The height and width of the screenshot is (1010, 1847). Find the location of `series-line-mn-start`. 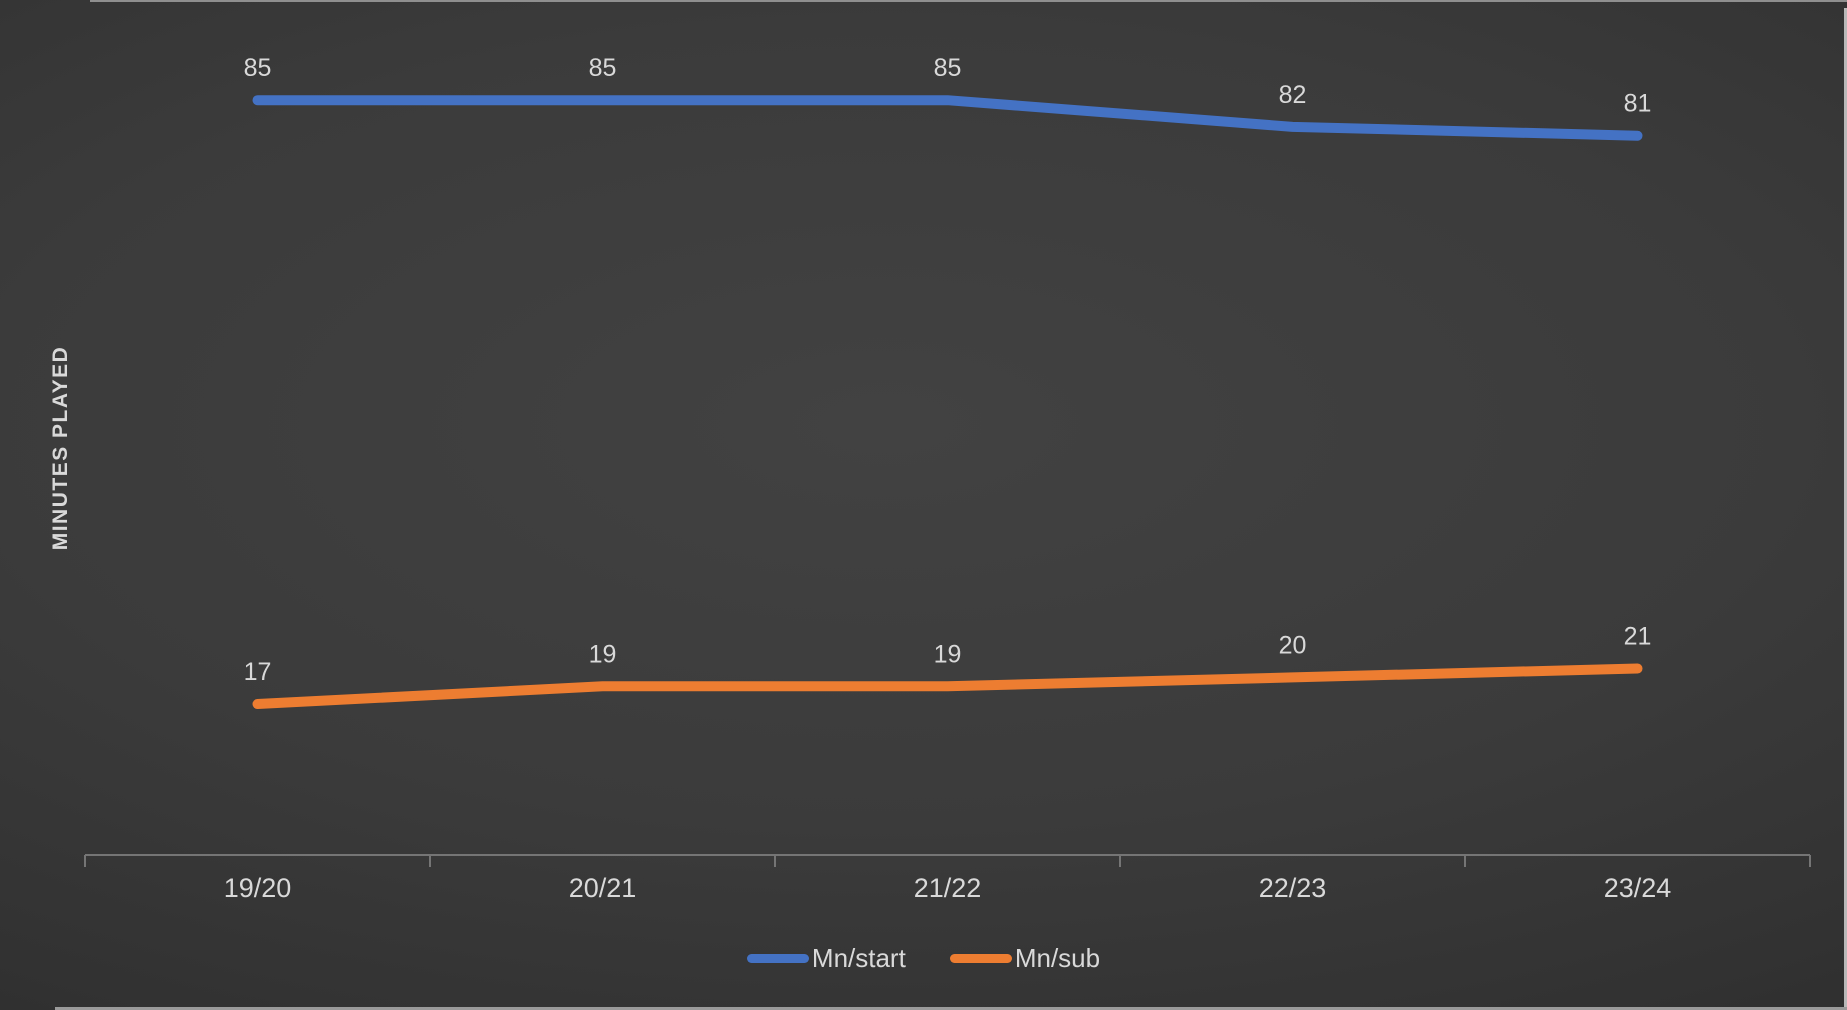

series-line-mn-start is located at coordinates (947, 118).